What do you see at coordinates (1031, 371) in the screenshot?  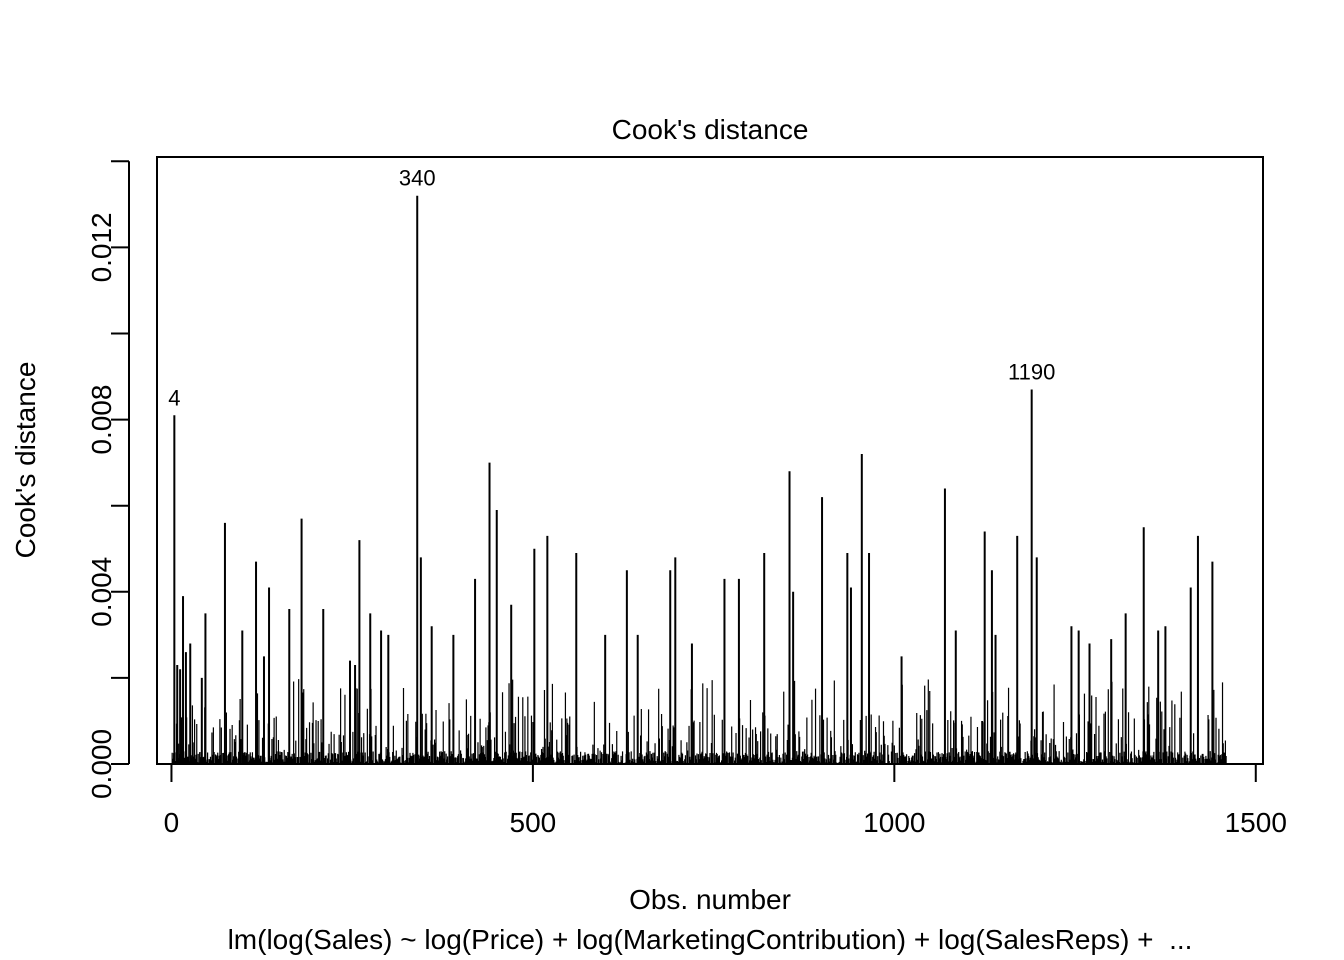 I see `outlier-label-1190: 1190` at bounding box center [1031, 371].